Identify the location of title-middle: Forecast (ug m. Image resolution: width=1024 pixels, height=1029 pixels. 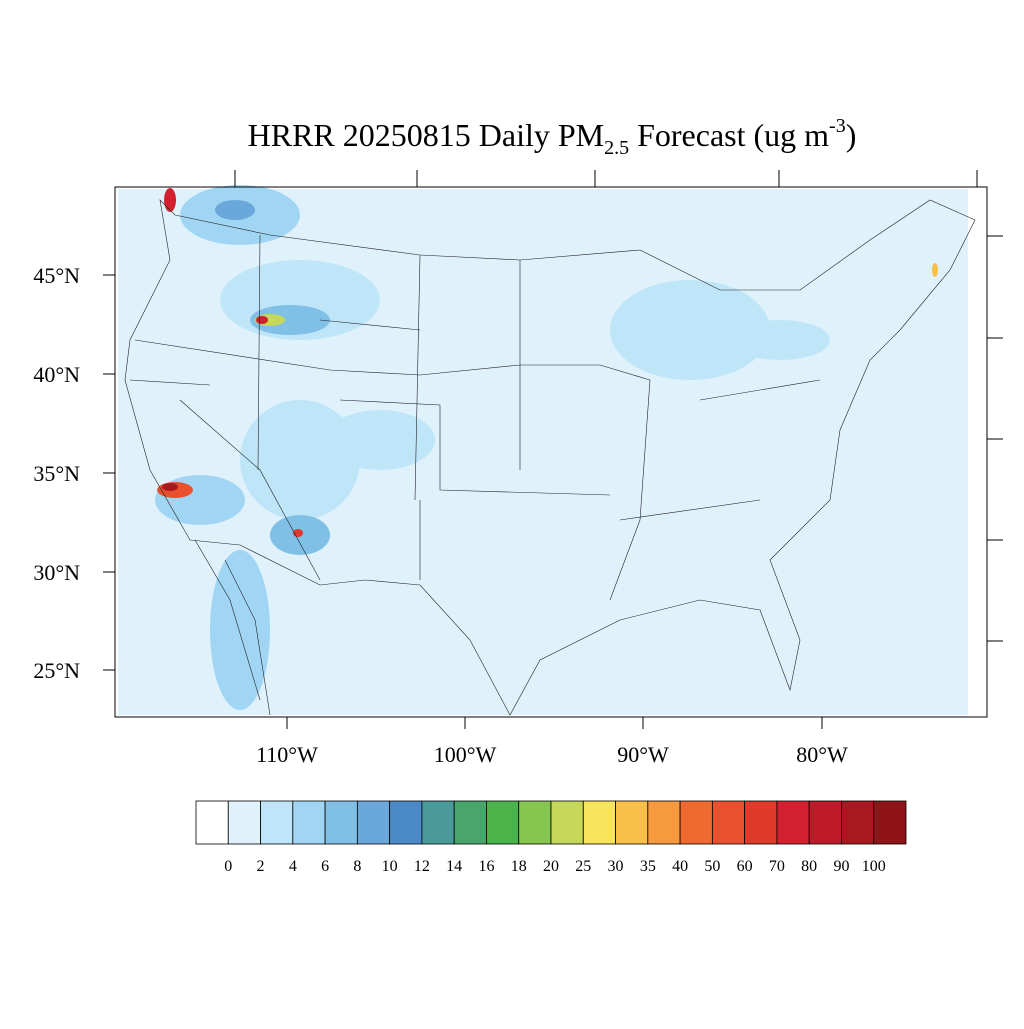
(729, 135).